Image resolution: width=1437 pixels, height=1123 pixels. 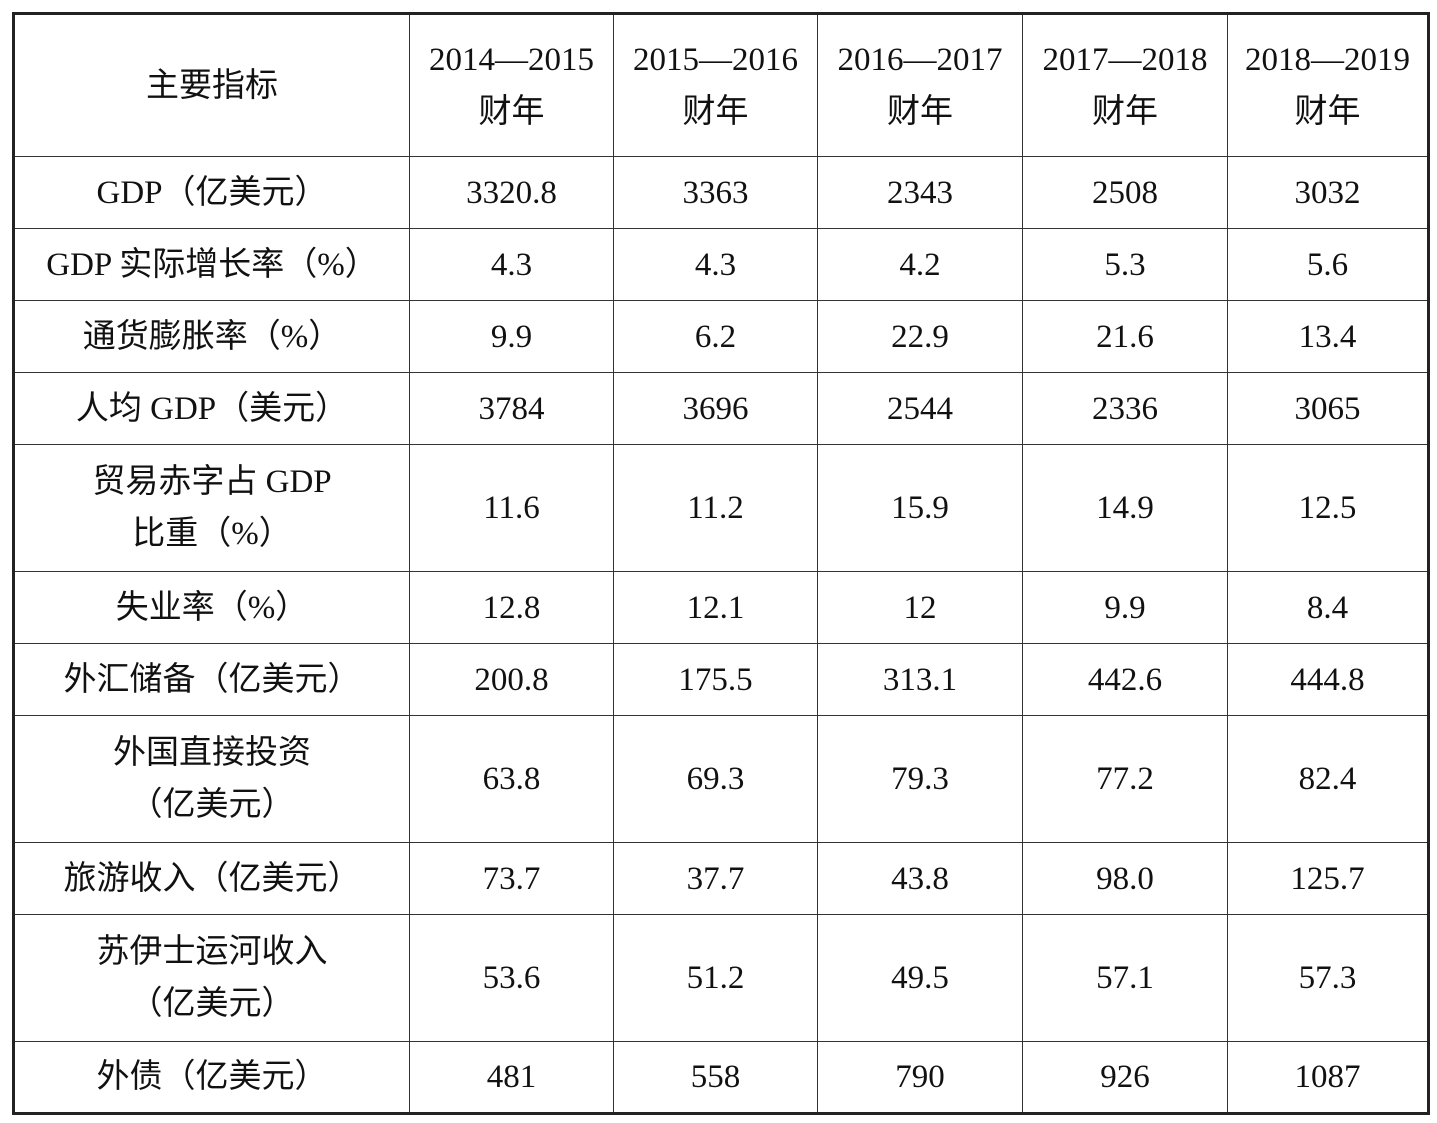 I want to click on value-cell: 11.2, so click(x=715, y=508).